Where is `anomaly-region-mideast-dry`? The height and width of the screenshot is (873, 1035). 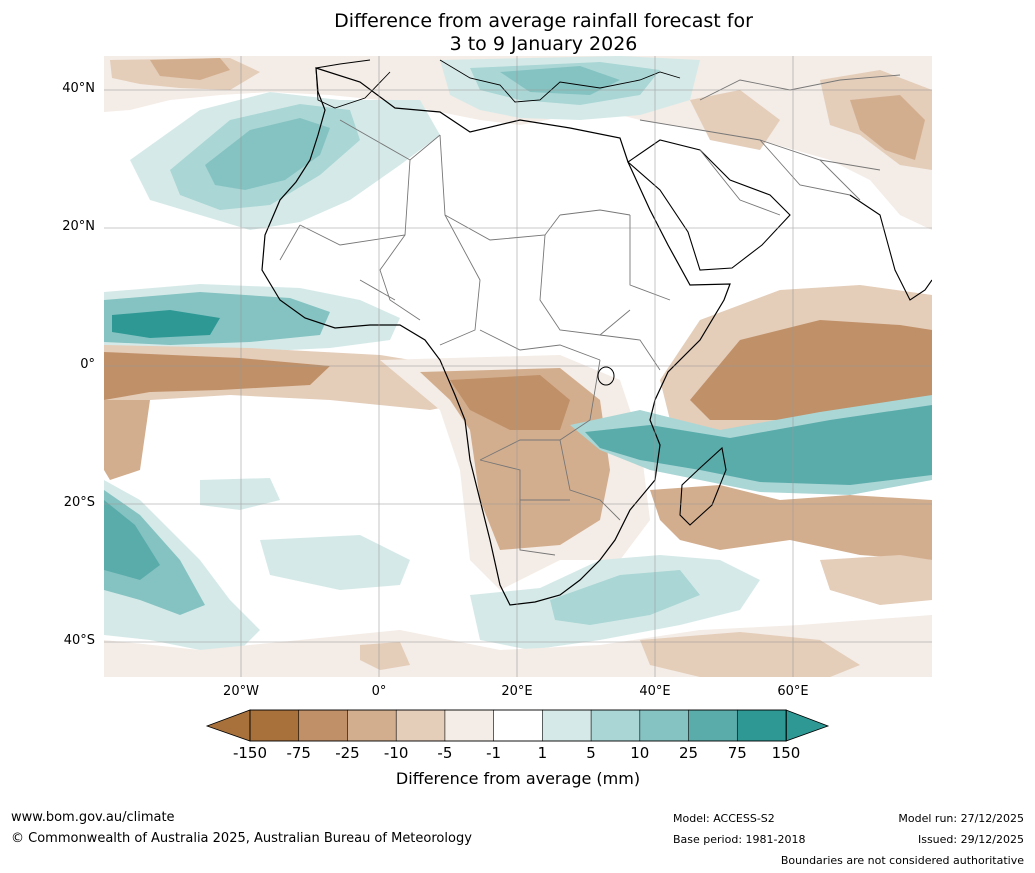 anomaly-region-mideast-dry is located at coordinates (735, 120).